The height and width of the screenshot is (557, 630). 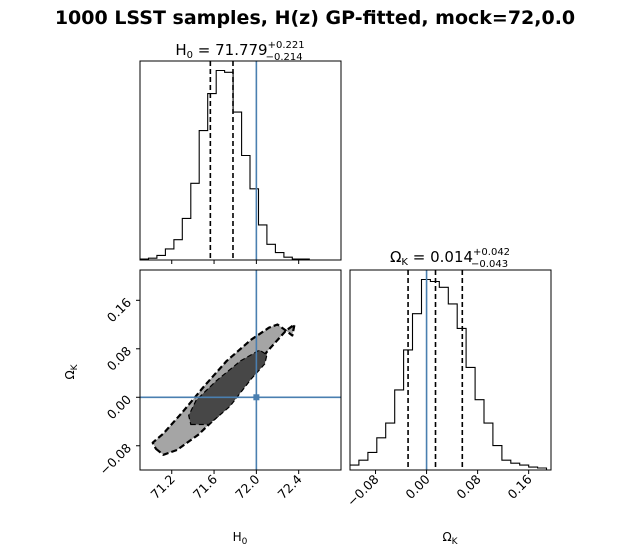 I want to click on h0-histogram, so click(x=225, y=164).